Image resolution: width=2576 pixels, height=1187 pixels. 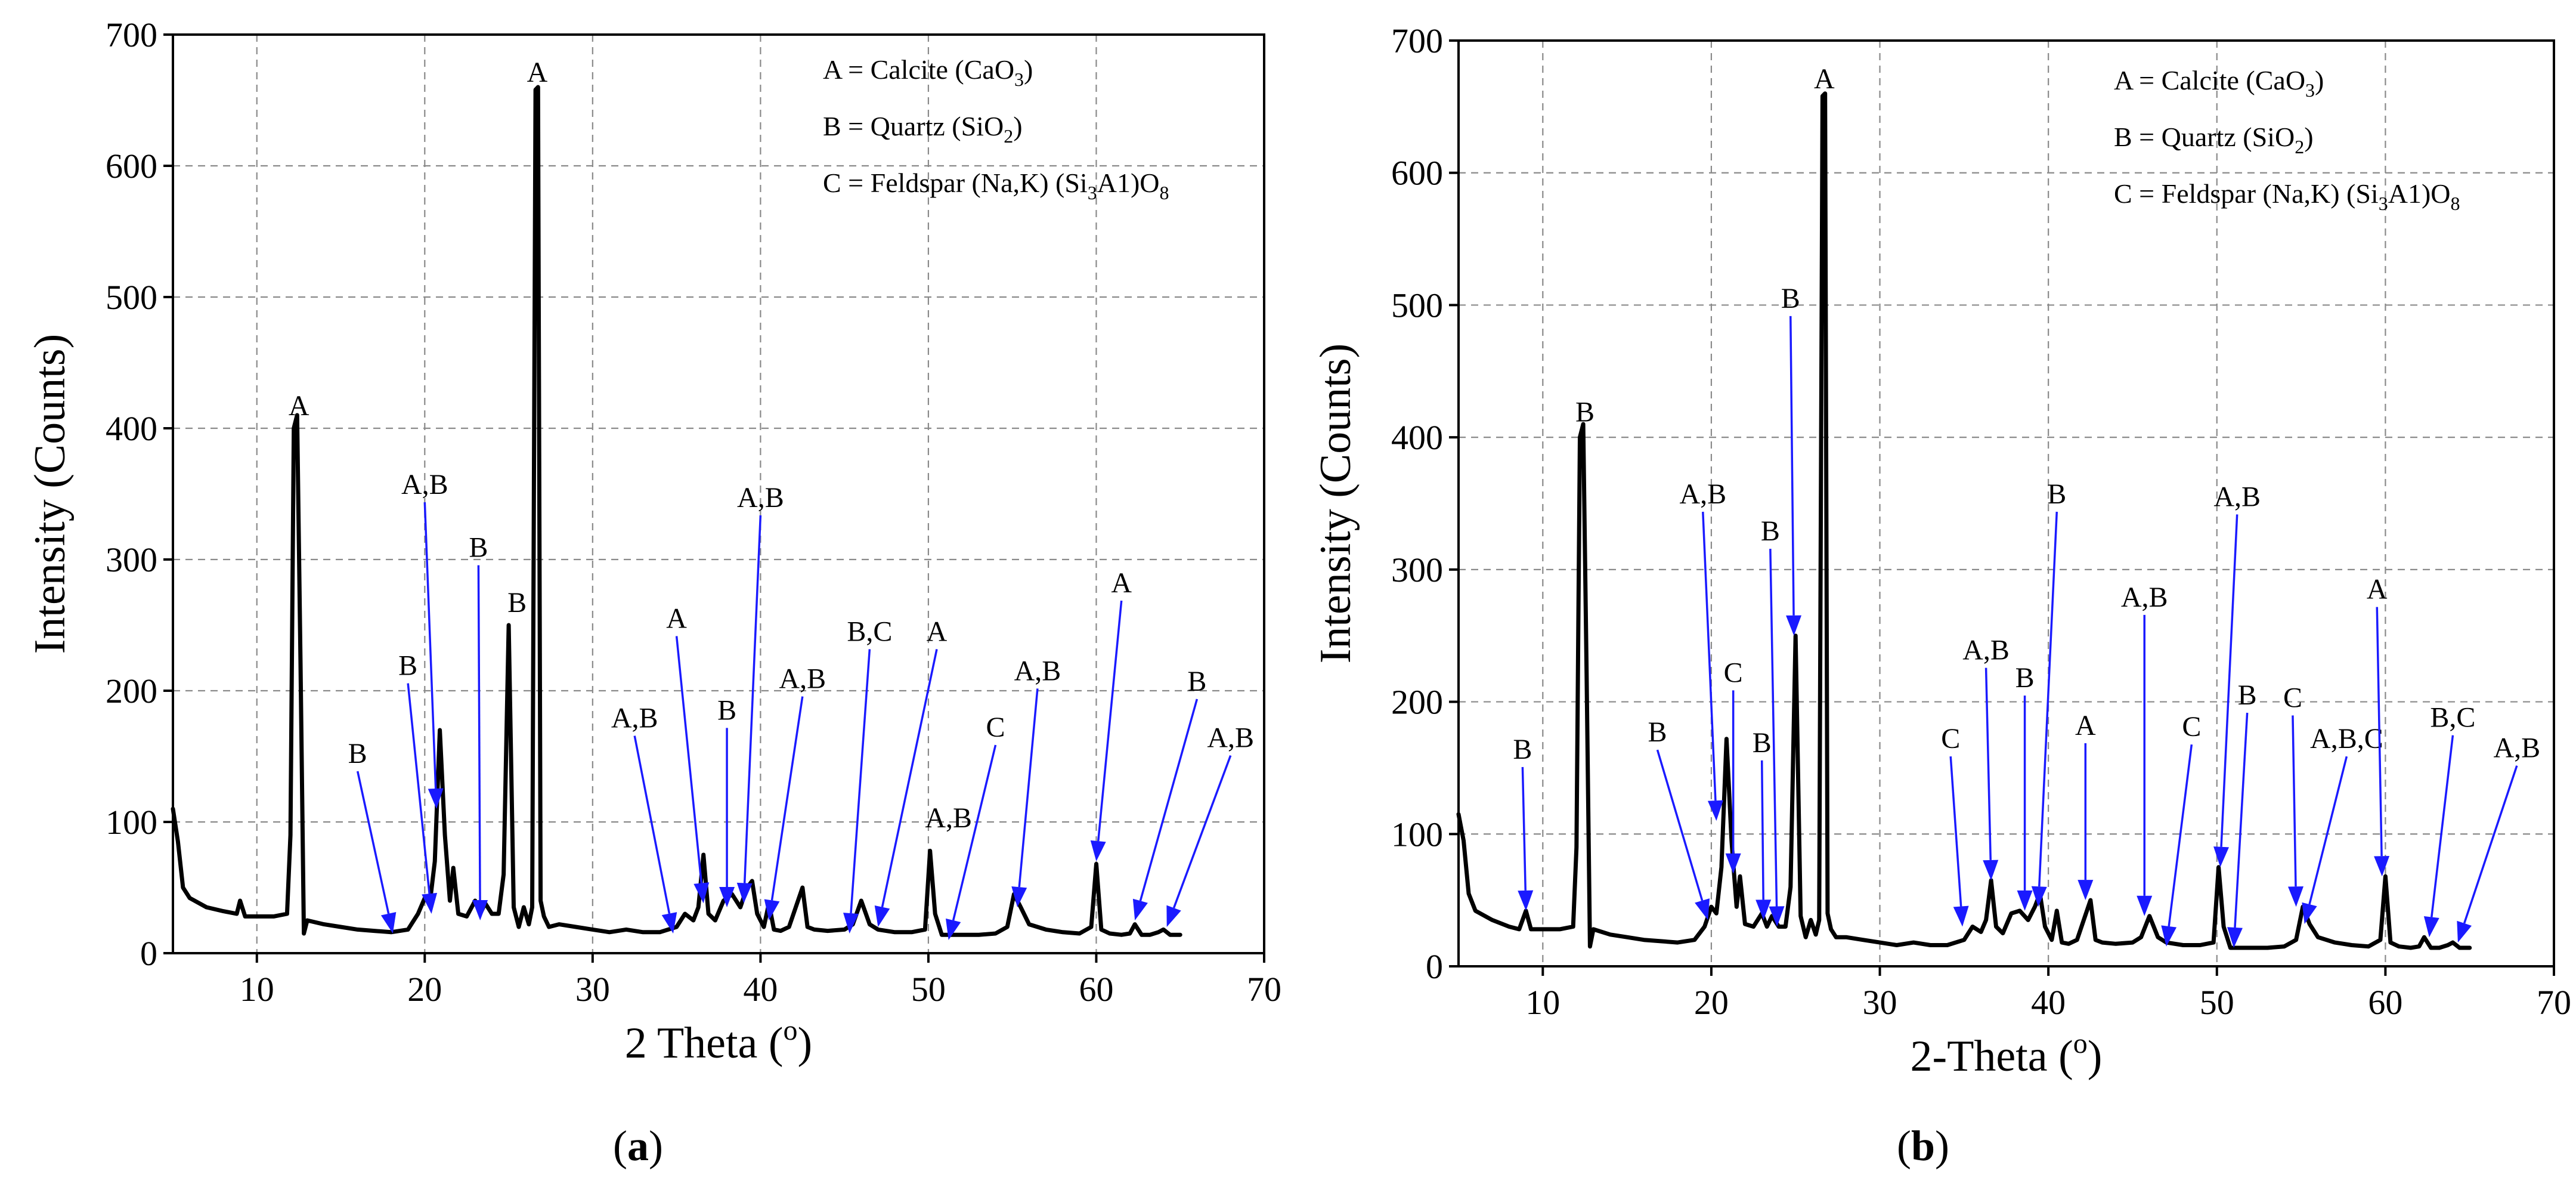 What do you see at coordinates (870, 631) in the screenshot?
I see `peak-label: B,C` at bounding box center [870, 631].